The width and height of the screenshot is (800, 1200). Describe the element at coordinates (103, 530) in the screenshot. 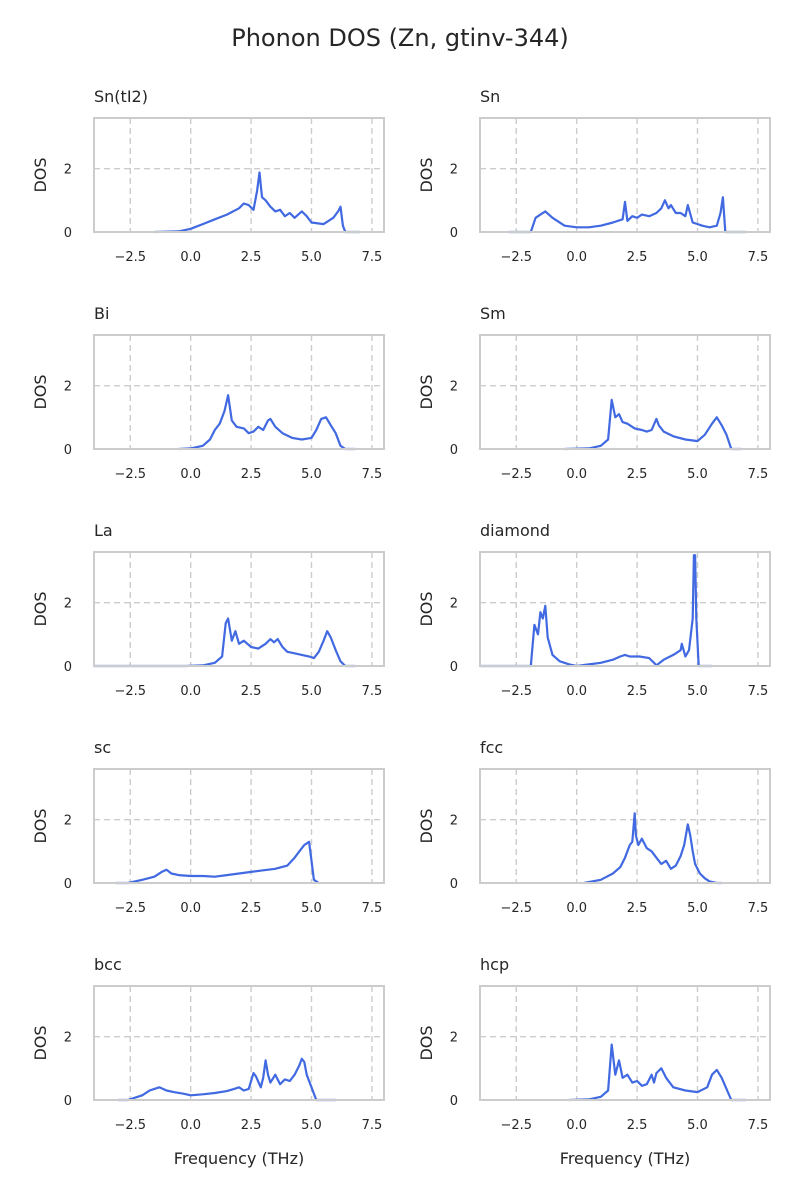

I see `panel-title: La` at that location.